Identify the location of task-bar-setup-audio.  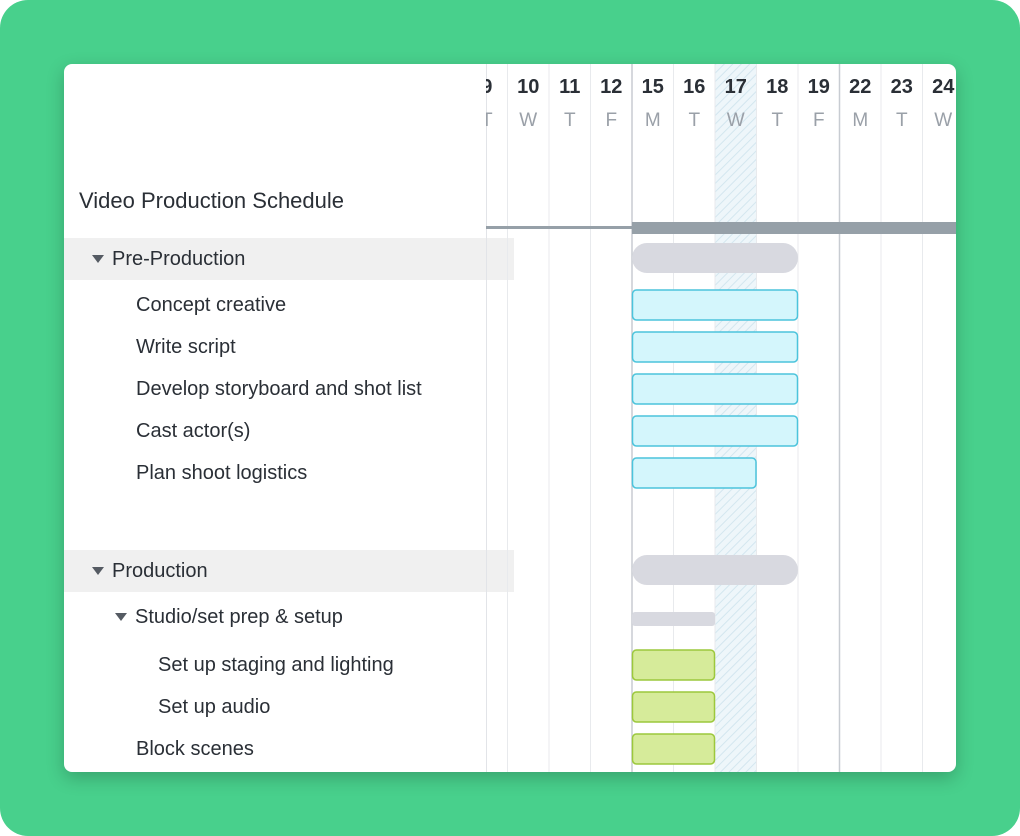
(673, 707).